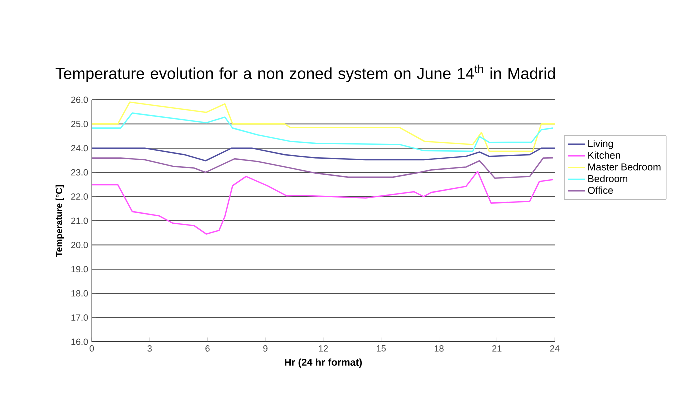 The width and height of the screenshot is (697, 400). I want to click on x-tick-label: 0, so click(92, 349).